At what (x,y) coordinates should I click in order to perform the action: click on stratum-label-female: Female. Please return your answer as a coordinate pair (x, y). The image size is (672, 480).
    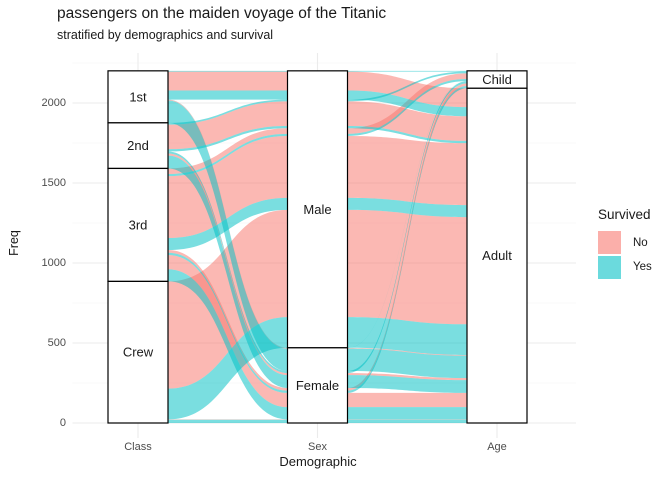
    Looking at the image, I should click on (317, 385).